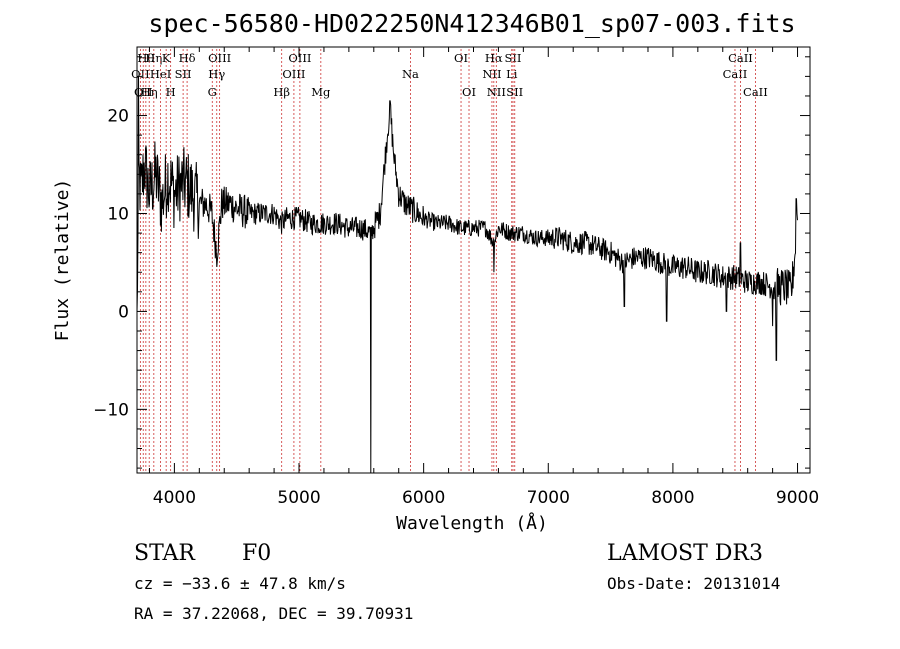 The height and width of the screenshot is (649, 900). What do you see at coordinates (410, 74) in the screenshot?
I see `spectral-line-label: Na` at bounding box center [410, 74].